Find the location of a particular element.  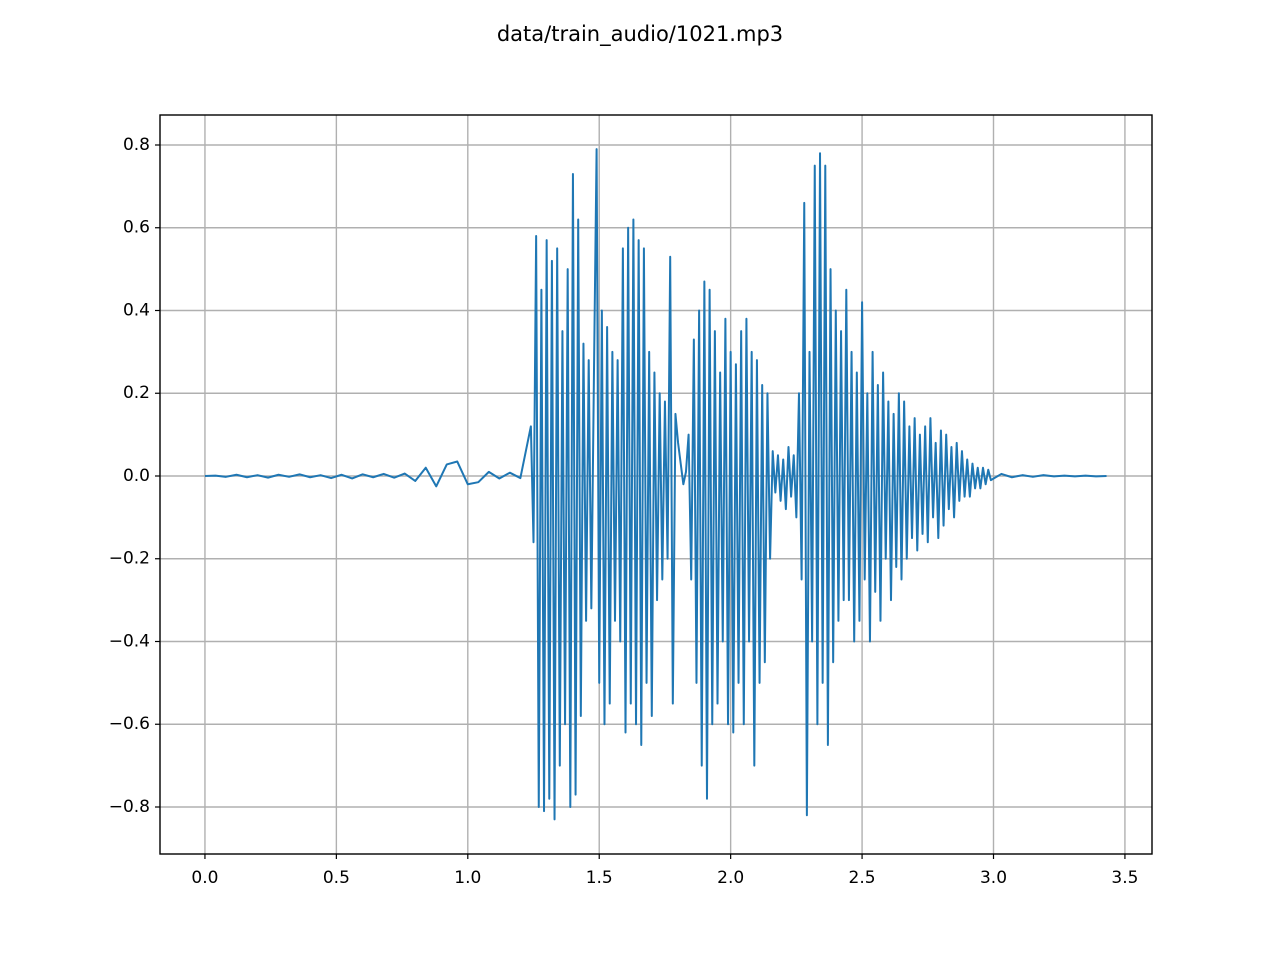

x-tick-label: 2.5 is located at coordinates (862, 878).